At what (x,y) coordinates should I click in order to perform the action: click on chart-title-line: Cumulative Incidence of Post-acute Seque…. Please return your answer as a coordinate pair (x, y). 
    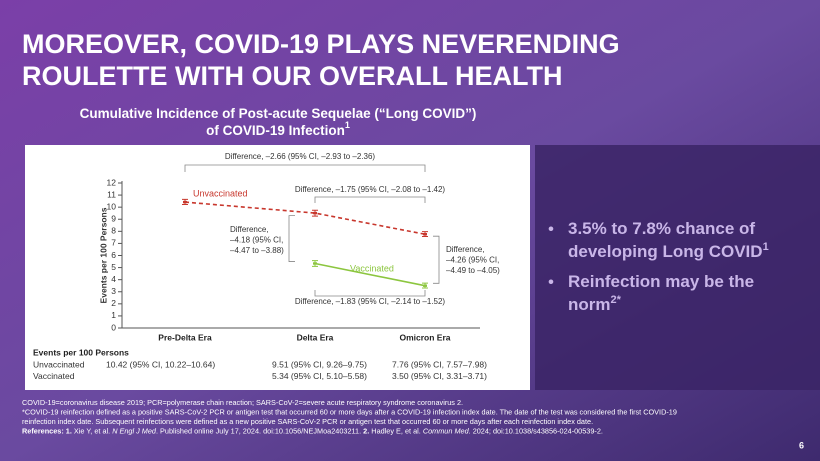
    Looking at the image, I should click on (278, 113).